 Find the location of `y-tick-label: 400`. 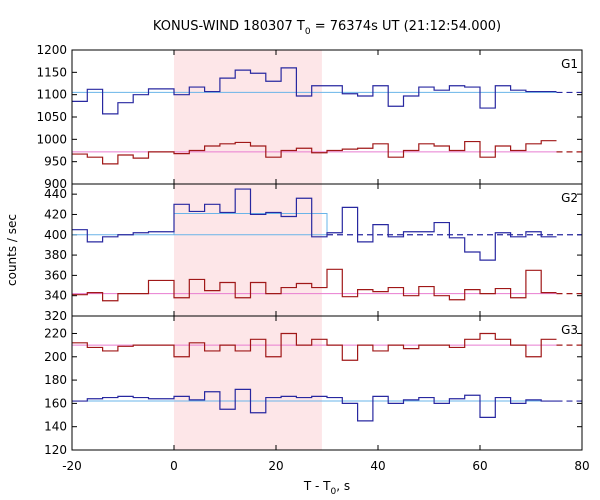

y-tick-label: 400 is located at coordinates (55, 235).